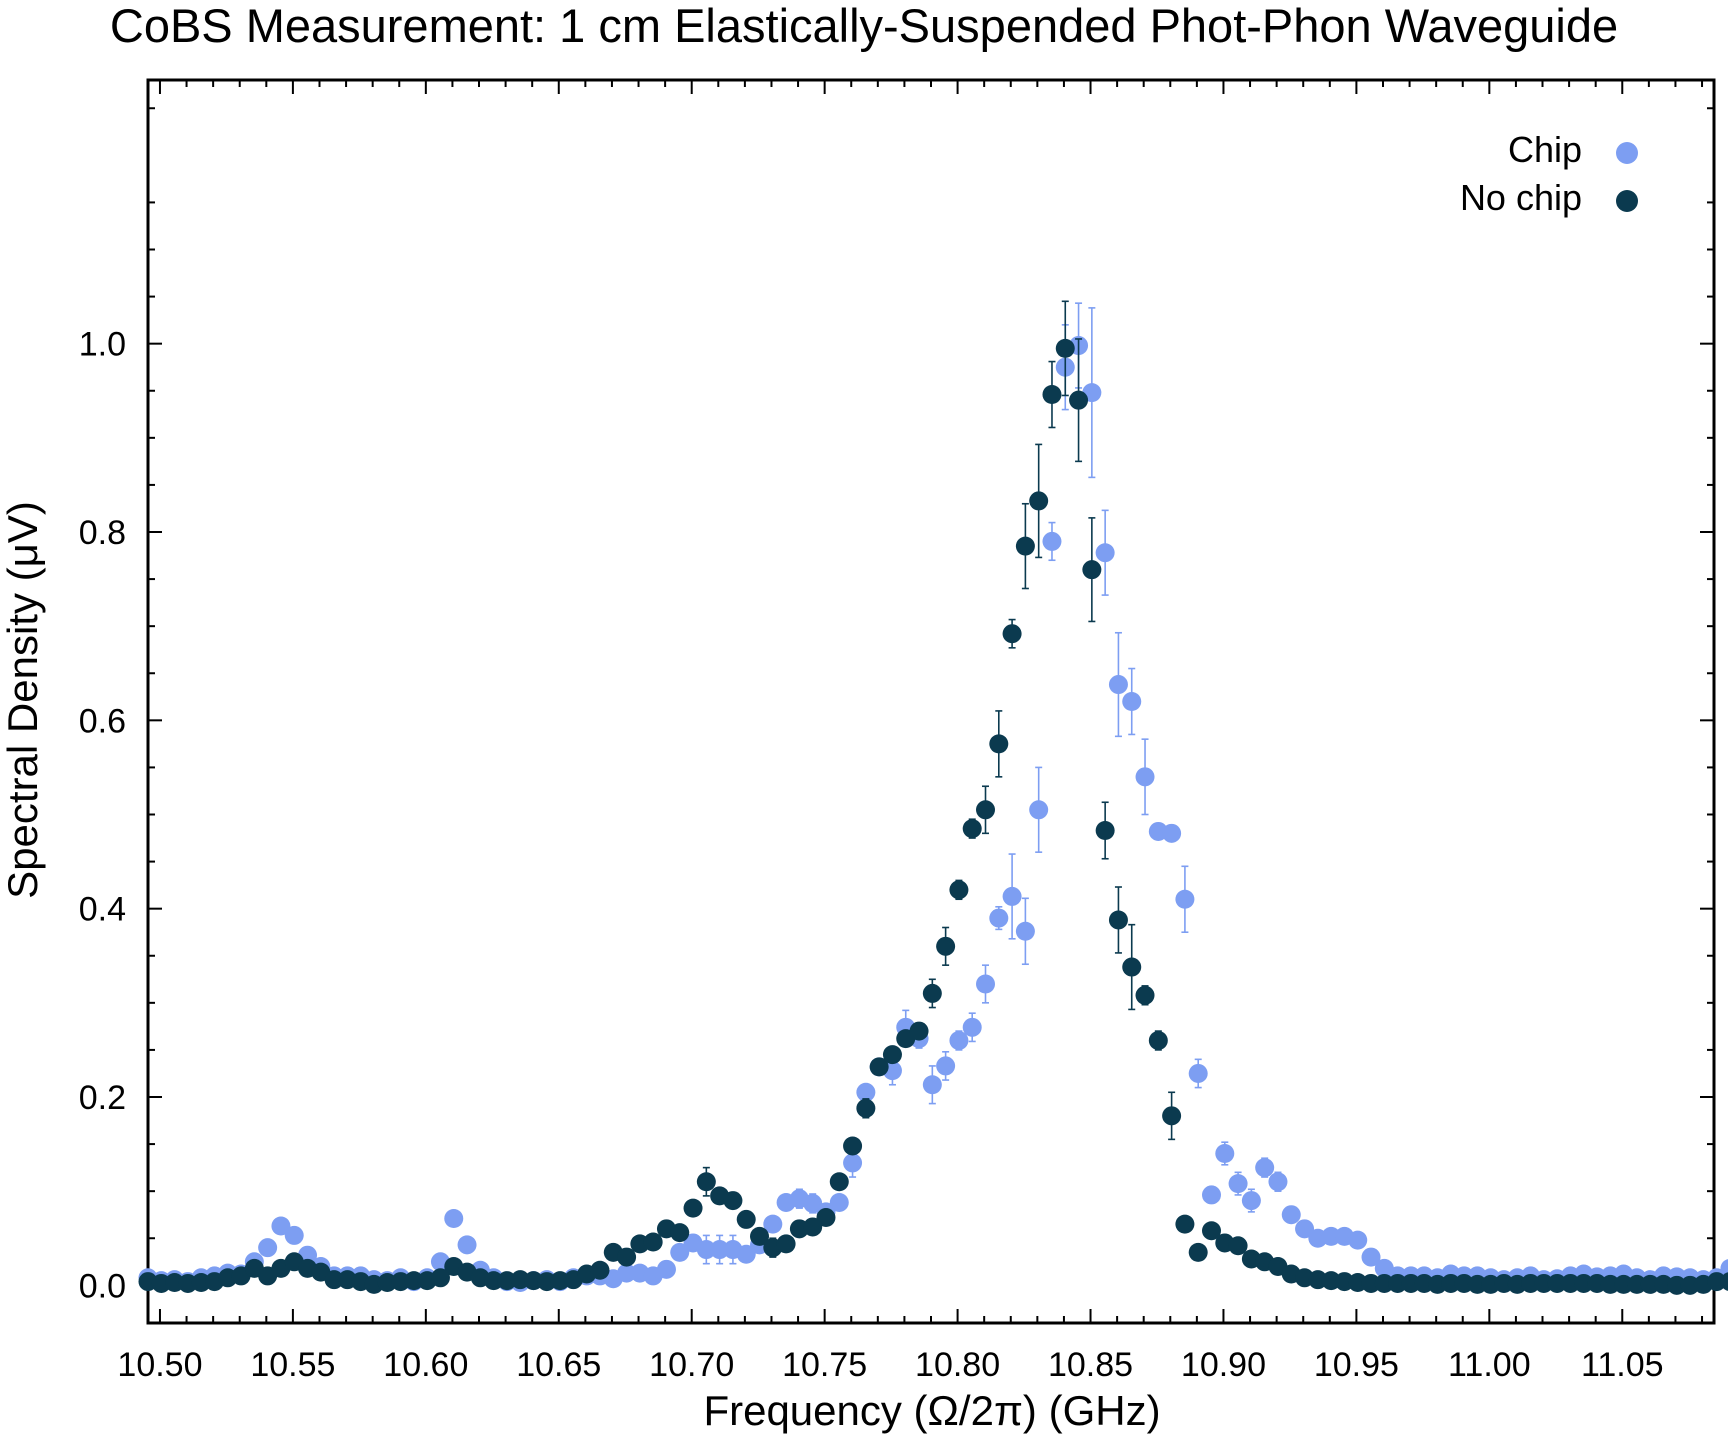 This screenshot has width=1728, height=1440. Describe the element at coordinates (102, 910) in the screenshot. I see `y-tick-label: 0.4` at that location.